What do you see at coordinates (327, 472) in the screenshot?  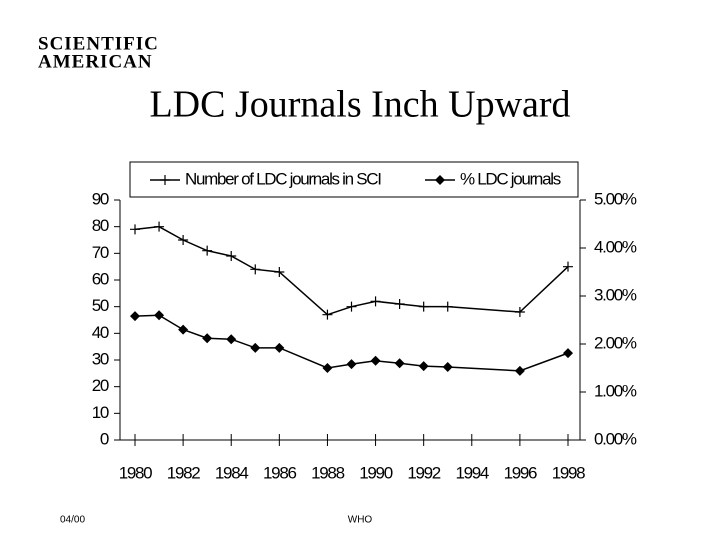 I see `x-tick-label: 1988` at bounding box center [327, 472].